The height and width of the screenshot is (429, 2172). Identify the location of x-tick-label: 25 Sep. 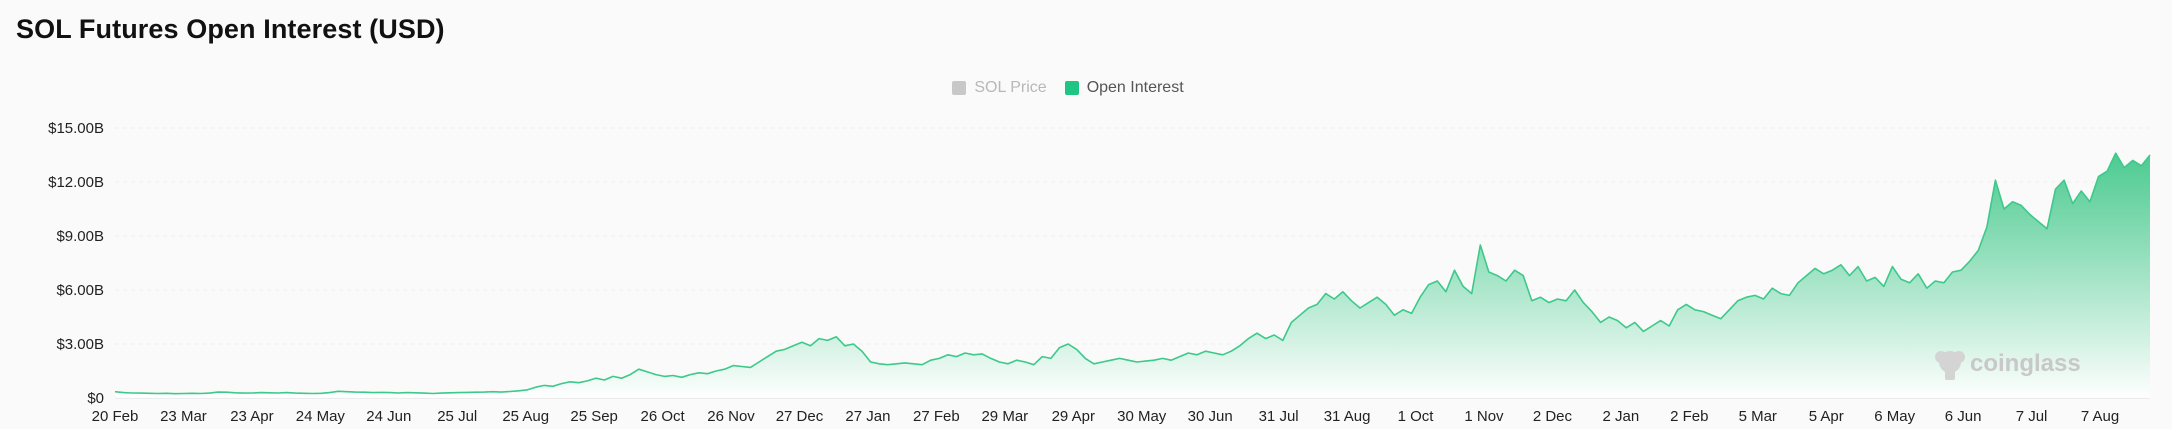
(594, 416).